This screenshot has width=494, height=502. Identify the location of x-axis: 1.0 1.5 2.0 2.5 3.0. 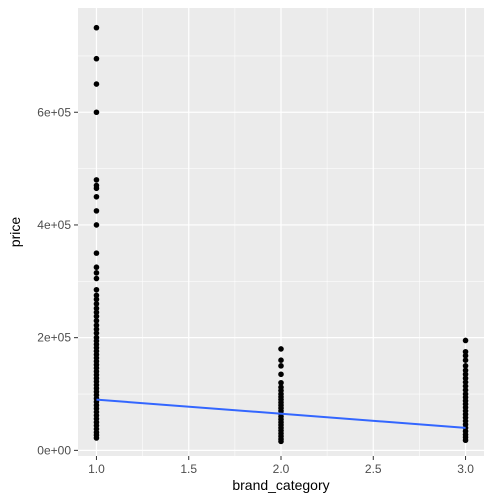
(281, 466).